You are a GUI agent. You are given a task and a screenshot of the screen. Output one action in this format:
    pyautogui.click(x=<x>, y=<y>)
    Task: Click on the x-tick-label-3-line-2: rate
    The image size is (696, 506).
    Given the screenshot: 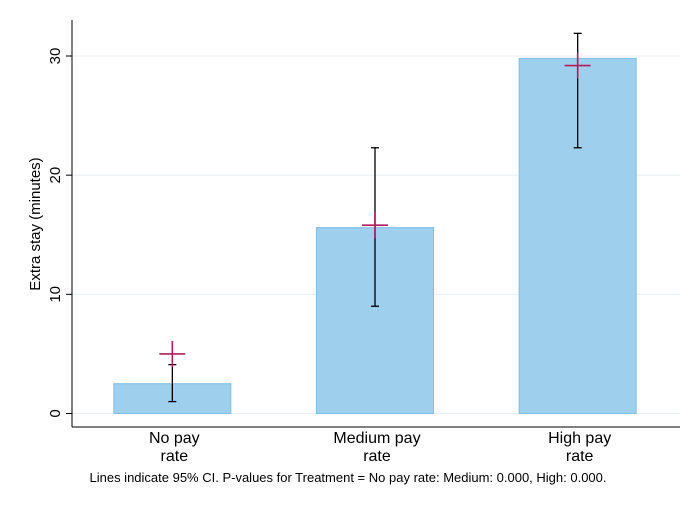 What is the action you would take?
    pyautogui.click(x=580, y=456)
    